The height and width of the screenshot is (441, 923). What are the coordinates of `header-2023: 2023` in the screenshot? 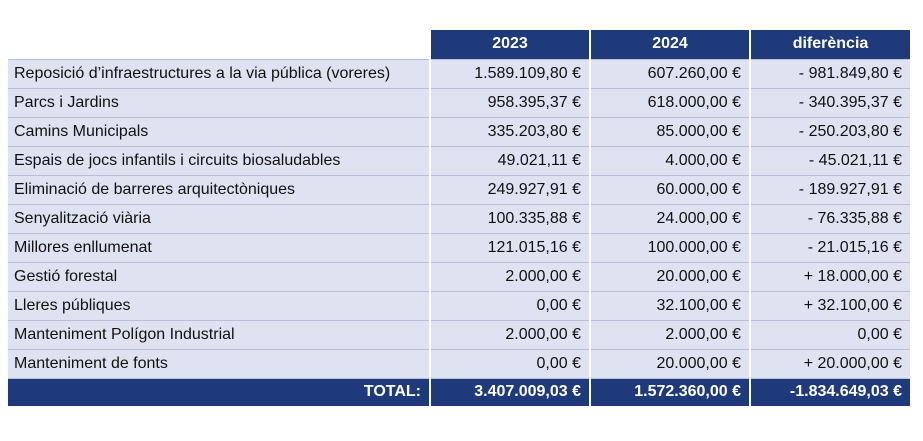 It's located at (509, 44).